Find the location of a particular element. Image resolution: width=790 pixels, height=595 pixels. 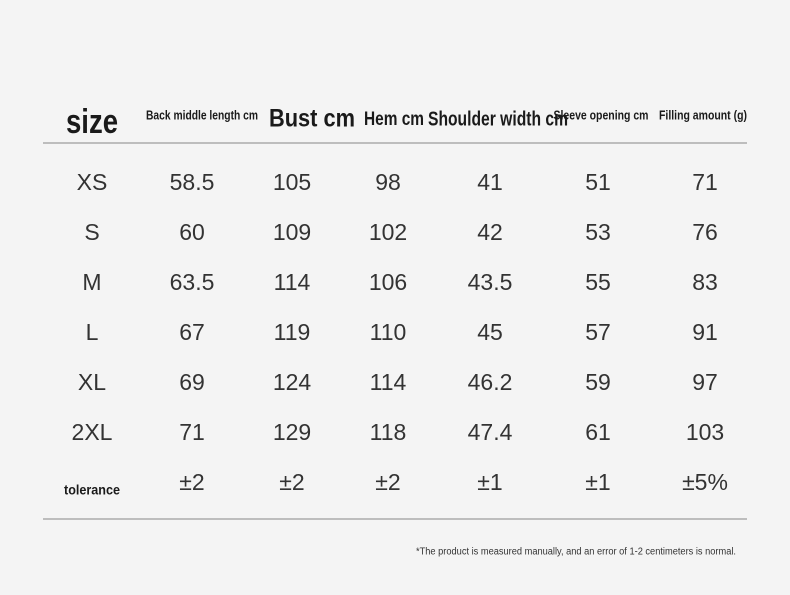

cell-value: 47.4 is located at coordinates (490, 432).